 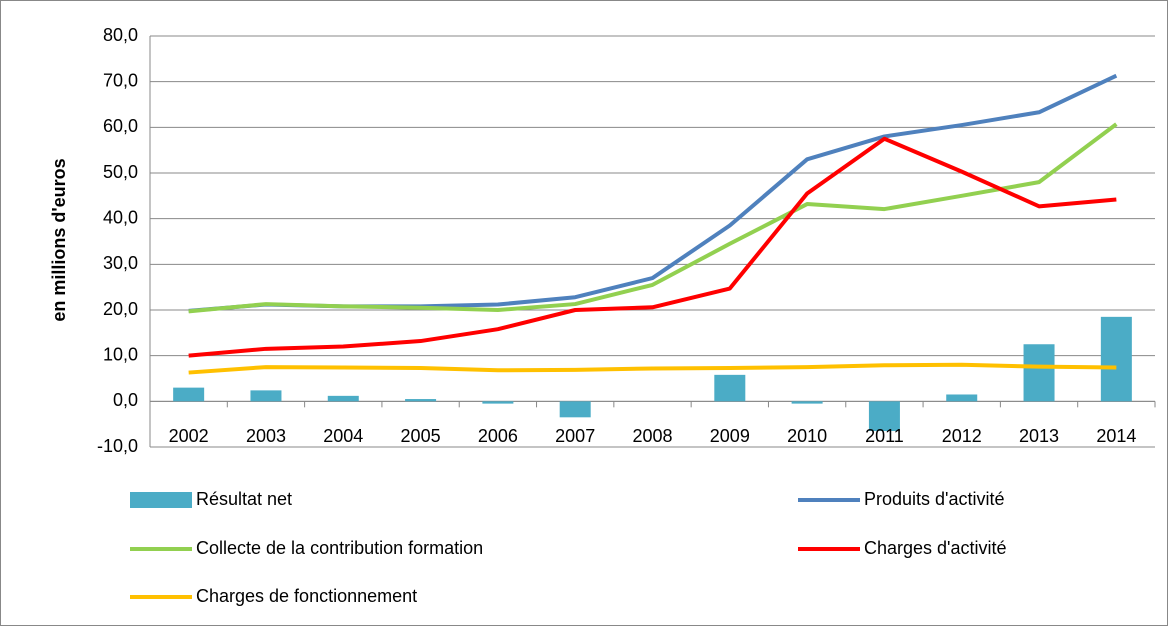 I want to click on legend-label: Résultat net, so click(x=244, y=499).